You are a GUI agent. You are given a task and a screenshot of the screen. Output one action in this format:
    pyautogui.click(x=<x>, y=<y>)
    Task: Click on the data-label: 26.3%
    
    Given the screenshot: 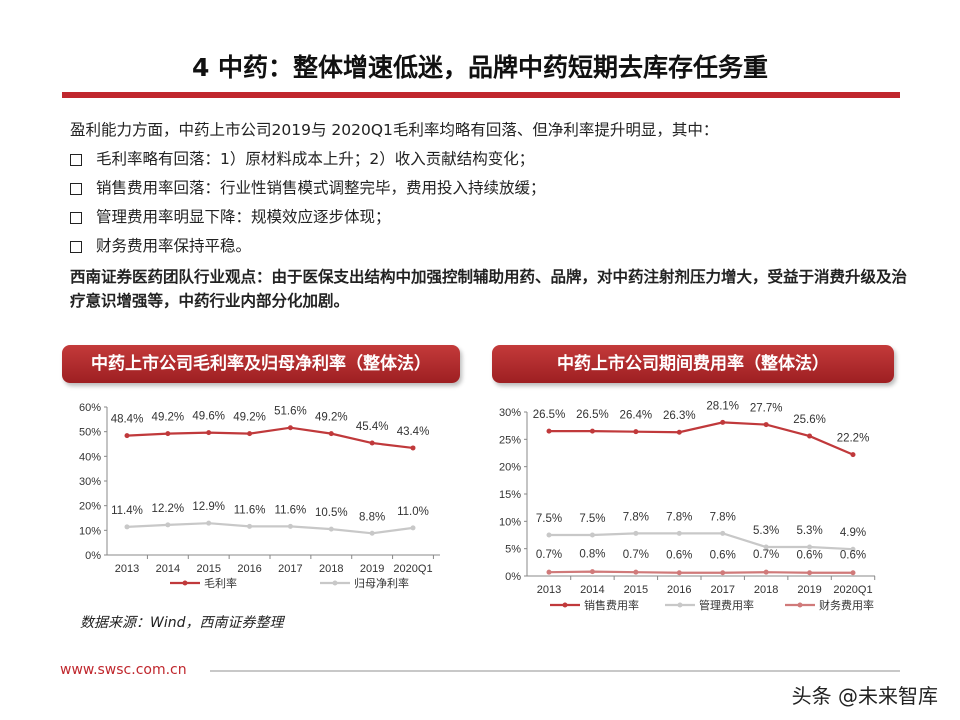 What is the action you would take?
    pyautogui.click(x=679, y=416)
    